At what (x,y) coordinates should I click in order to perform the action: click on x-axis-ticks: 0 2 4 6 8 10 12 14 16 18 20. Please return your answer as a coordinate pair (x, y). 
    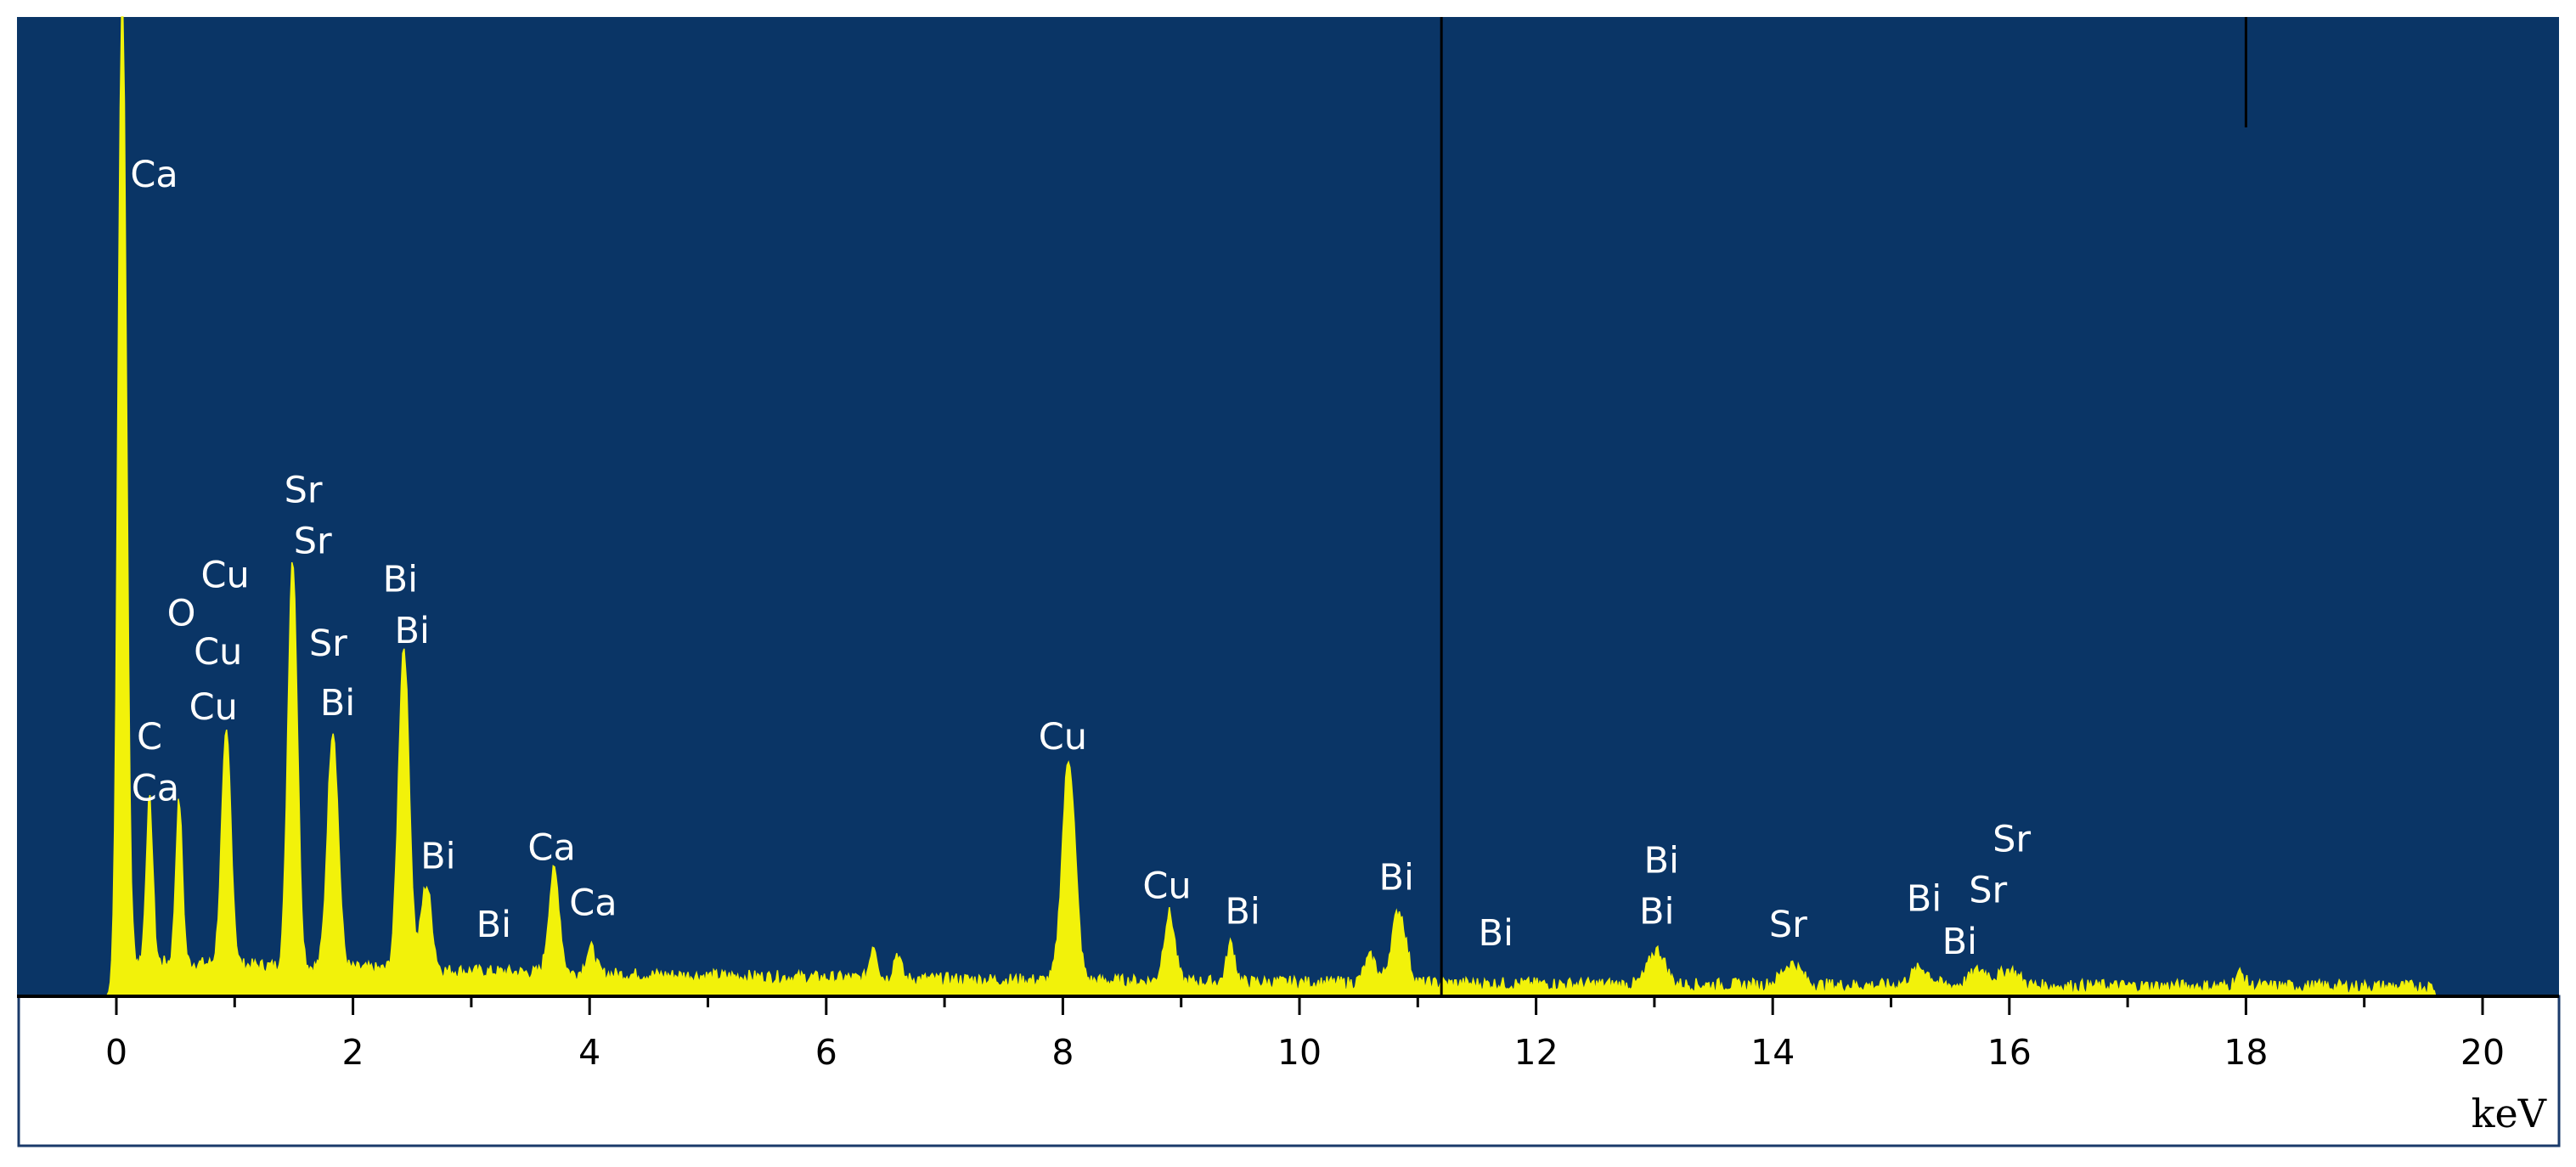
    Looking at the image, I should click on (1305, 1034).